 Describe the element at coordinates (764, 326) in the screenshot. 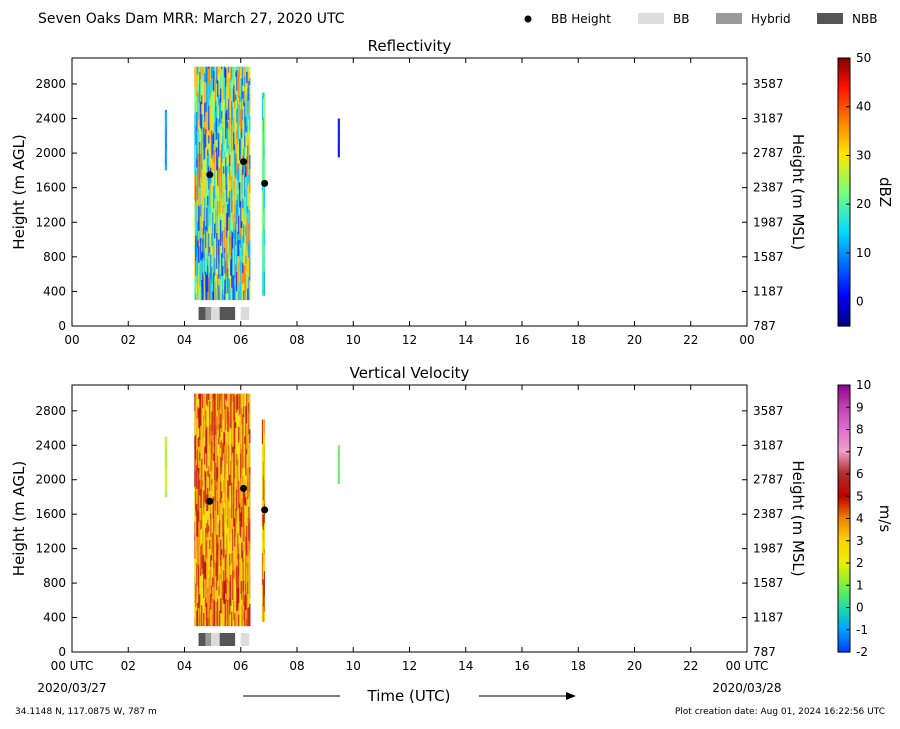

I see `y2-tick-label: 787` at that location.